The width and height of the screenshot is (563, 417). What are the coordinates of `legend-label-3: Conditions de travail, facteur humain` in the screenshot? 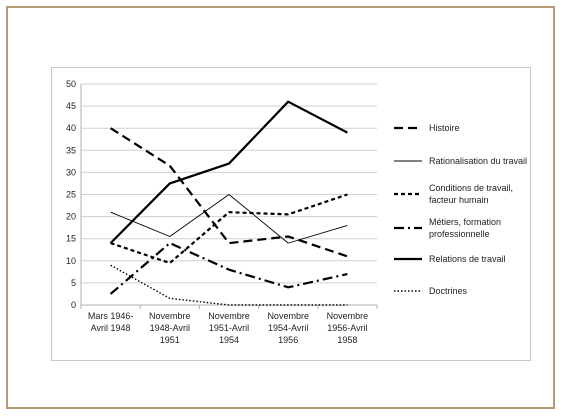 It's located at (471, 194).